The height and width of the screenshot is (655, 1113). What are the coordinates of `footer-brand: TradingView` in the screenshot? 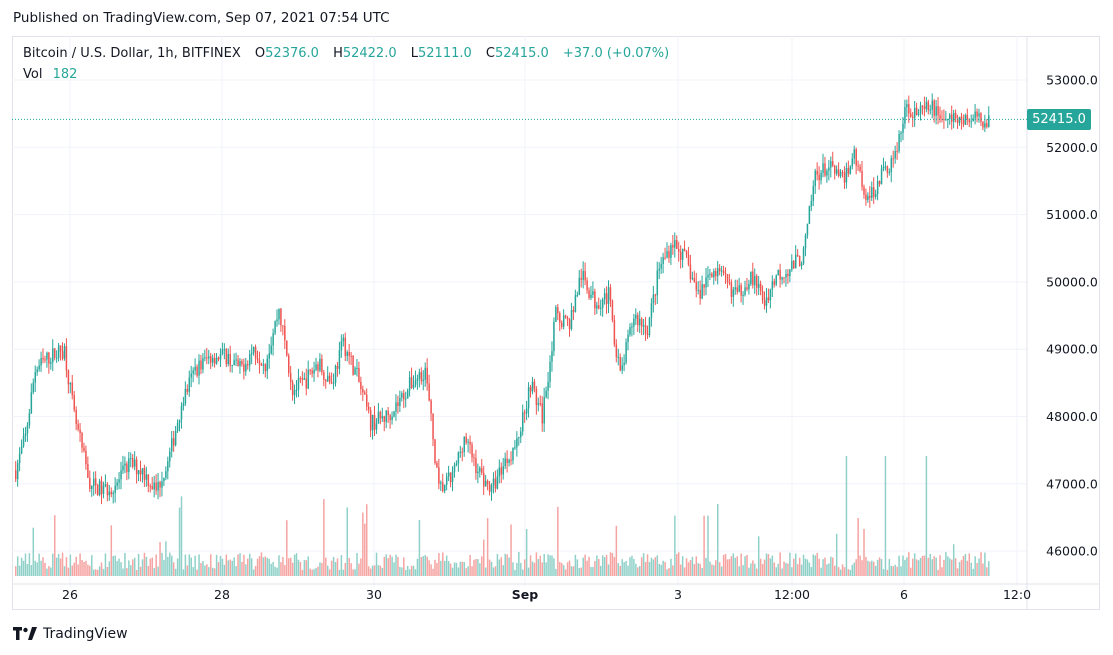 It's located at (70, 634).